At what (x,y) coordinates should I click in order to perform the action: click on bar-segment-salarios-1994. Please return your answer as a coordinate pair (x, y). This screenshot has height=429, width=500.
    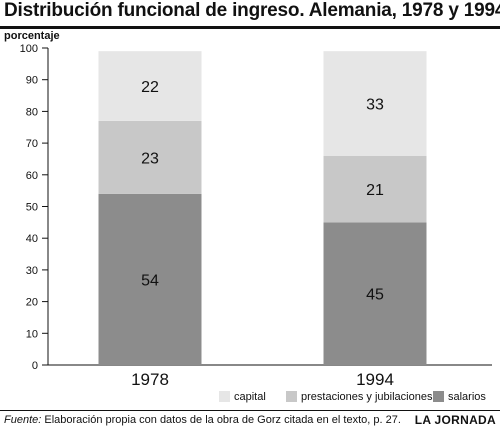
    Looking at the image, I should click on (375, 293).